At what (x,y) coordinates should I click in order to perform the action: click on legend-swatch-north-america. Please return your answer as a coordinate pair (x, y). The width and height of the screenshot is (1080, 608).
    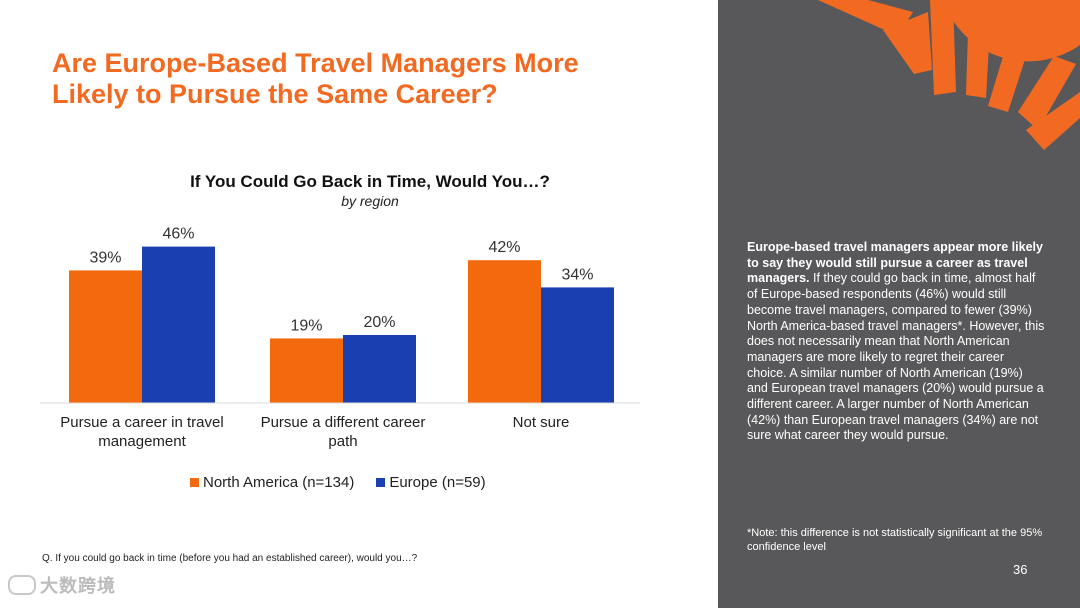
    Looking at the image, I should click on (194, 482).